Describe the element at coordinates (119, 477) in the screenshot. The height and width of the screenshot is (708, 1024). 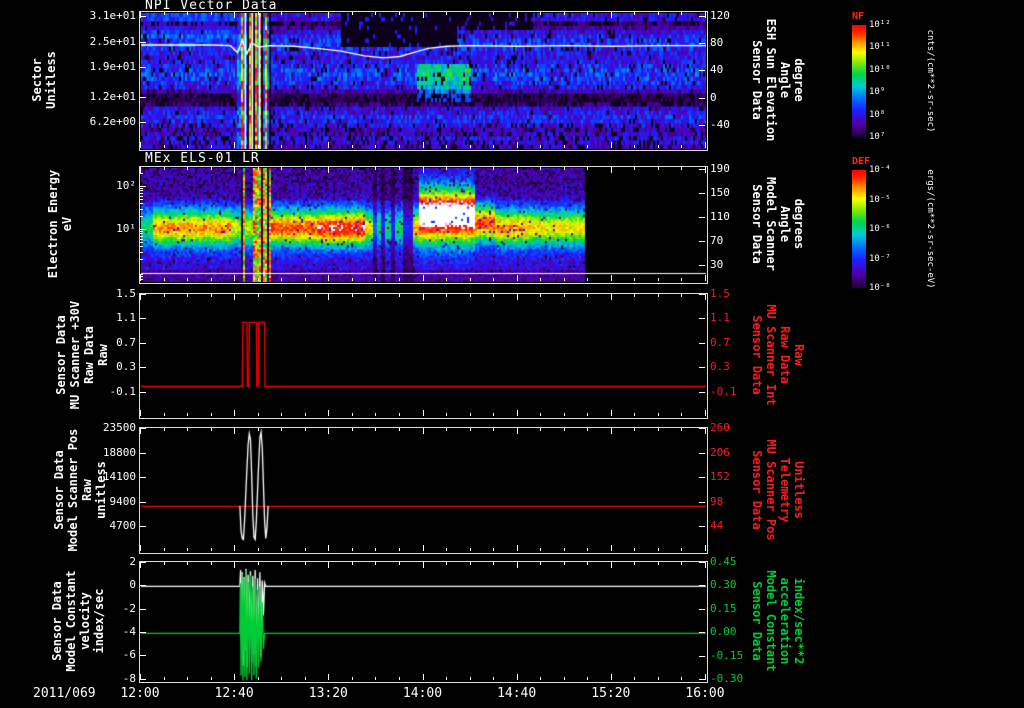
I see `y-tick-label-left: 14100` at that location.